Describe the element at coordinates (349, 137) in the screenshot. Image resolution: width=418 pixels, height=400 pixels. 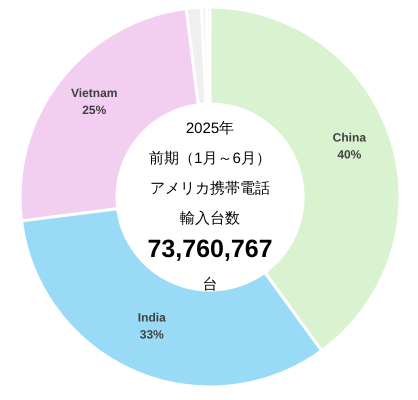
I see `slice-label: China` at that location.